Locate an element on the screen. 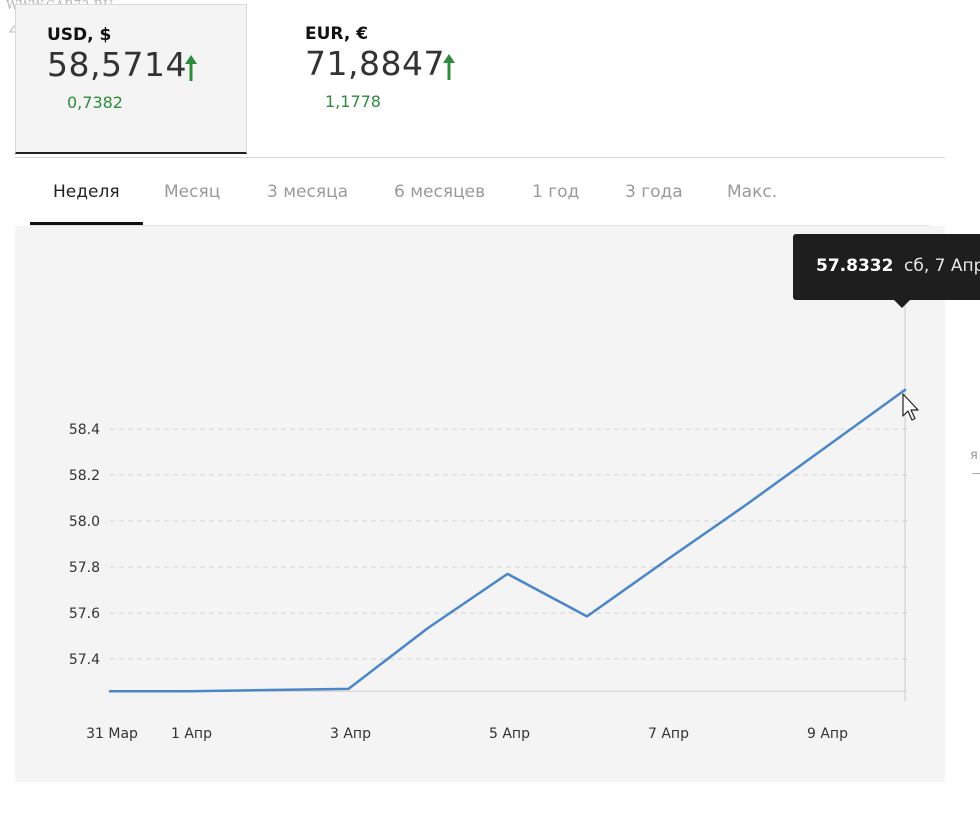 Image resolution: width=980 pixels, height=825 pixels. tooltip-date: сб, 7 Апр is located at coordinates (942, 266).